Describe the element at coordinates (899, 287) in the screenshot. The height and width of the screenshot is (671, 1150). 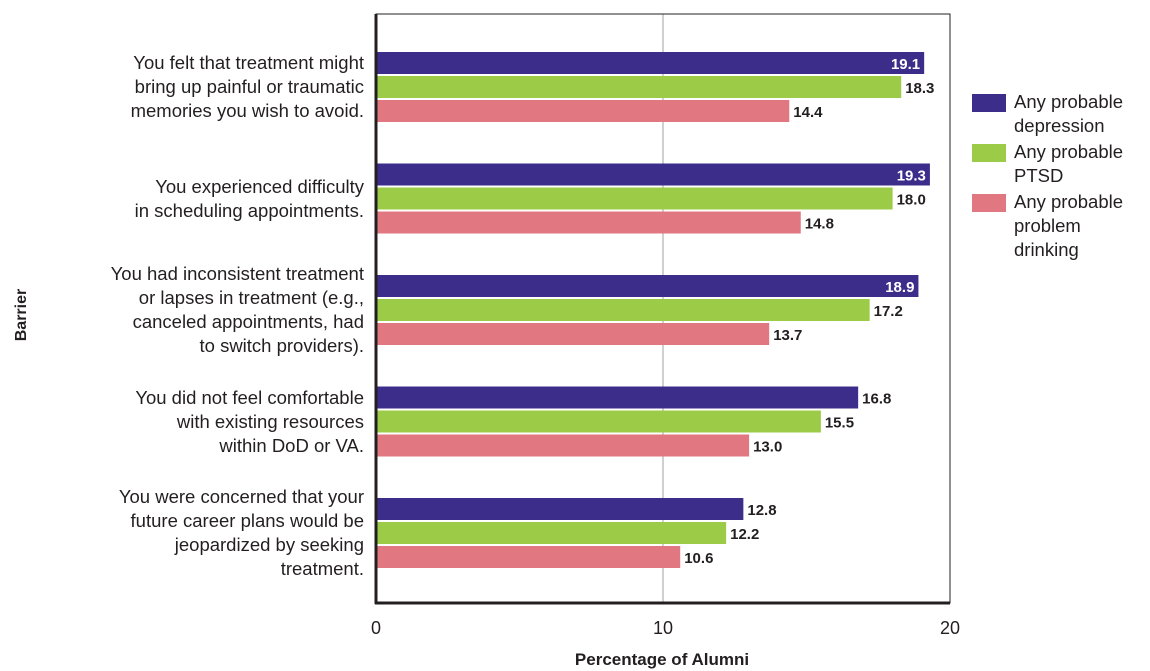
I see `data-label: 18.9` at that location.